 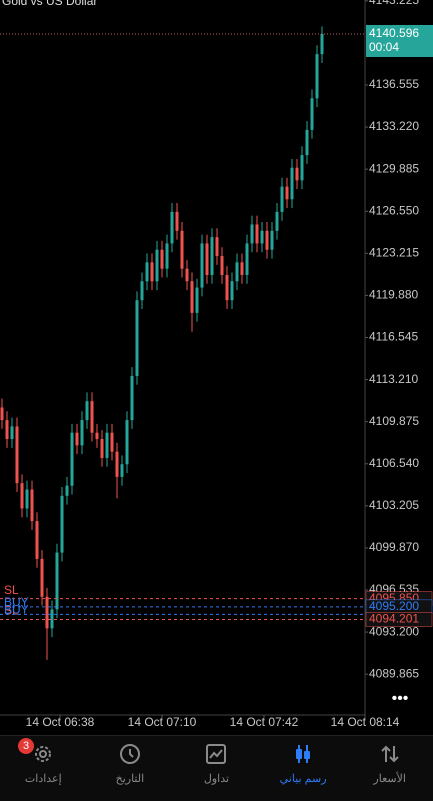 I want to click on y-tick-label: 4119.880, so click(x=393, y=295).